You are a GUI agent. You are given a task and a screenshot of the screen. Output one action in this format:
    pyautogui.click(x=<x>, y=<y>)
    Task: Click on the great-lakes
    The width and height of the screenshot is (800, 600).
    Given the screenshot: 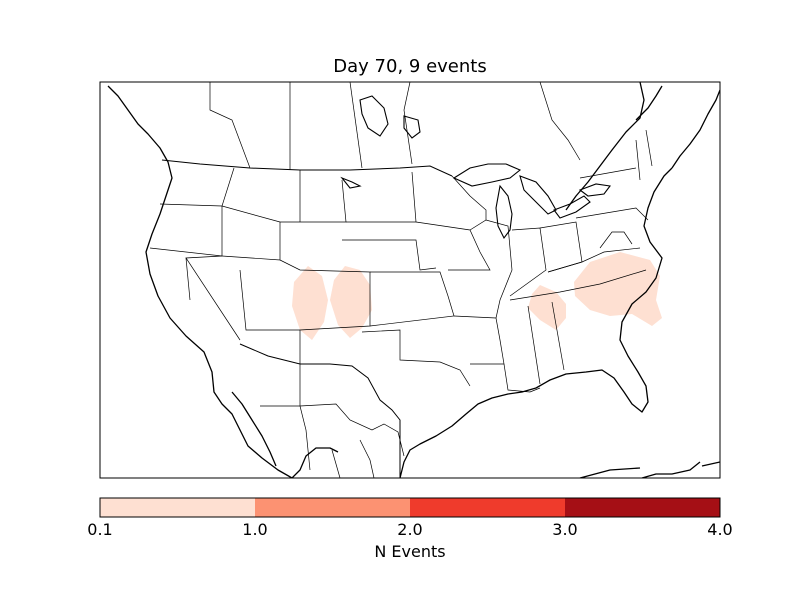 What is the action you would take?
    pyautogui.click(x=475, y=167)
    